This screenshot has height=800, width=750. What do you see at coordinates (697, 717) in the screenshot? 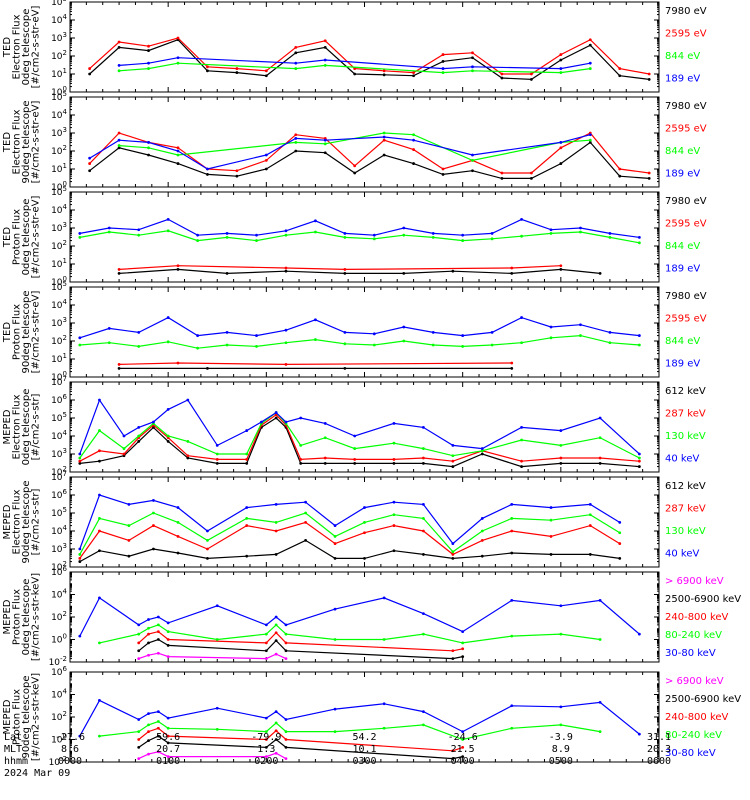
I see `legend-entry: 240-800 keV` at bounding box center [697, 717].